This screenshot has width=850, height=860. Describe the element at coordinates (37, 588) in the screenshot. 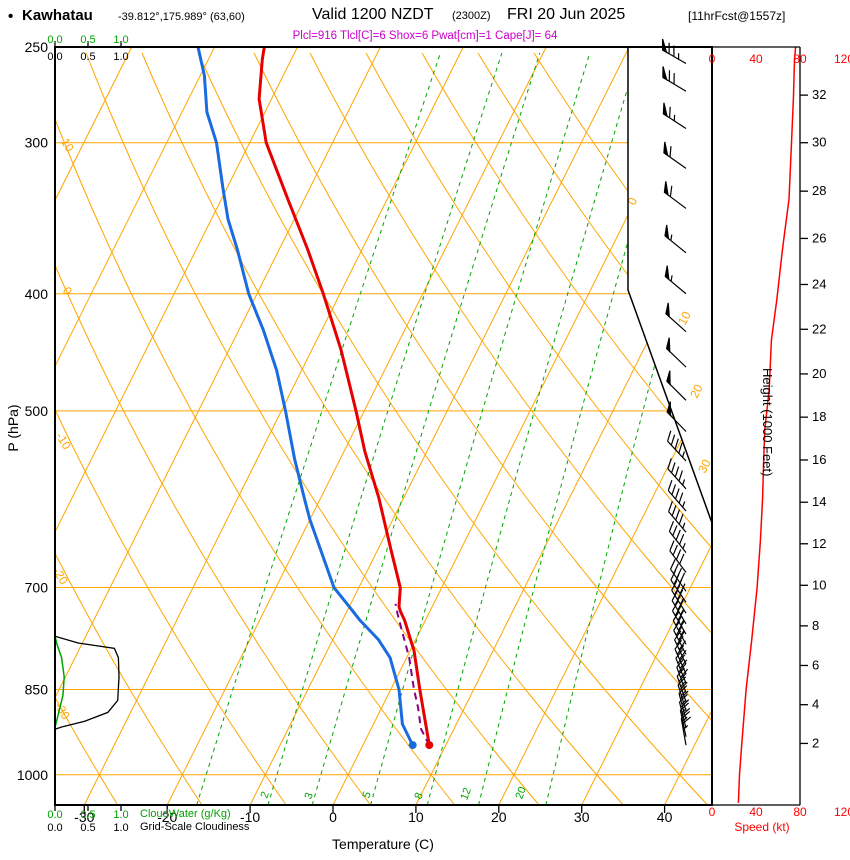

I see `svg-text: 700` at that location.